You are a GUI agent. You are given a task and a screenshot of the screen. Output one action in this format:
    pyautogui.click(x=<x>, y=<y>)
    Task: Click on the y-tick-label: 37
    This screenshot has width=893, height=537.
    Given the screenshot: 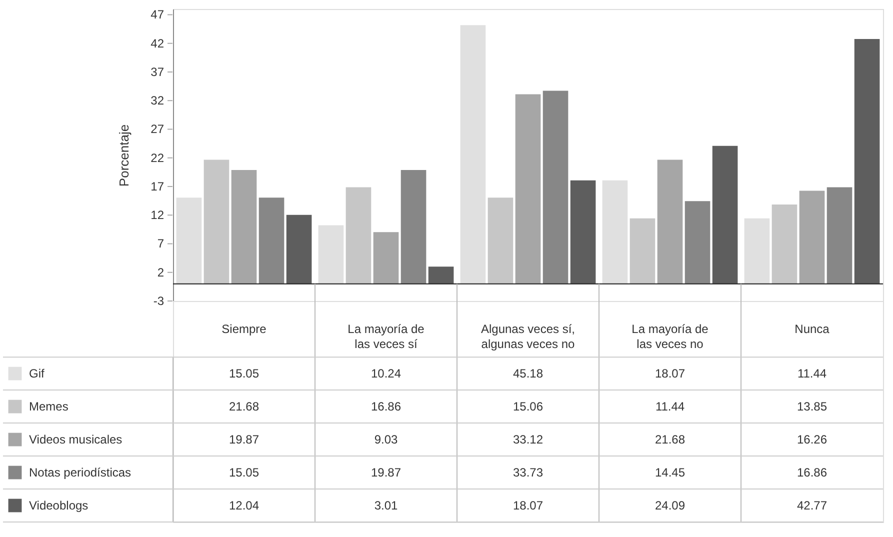 What is the action you would take?
    pyautogui.click(x=157, y=71)
    